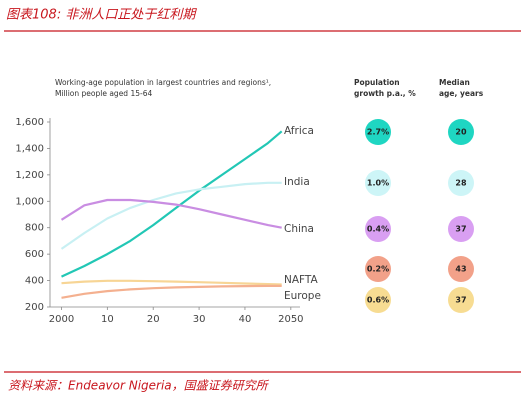 The height and width of the screenshot is (400, 525). Describe the element at coordinates (299, 229) in the screenshot. I see `series-label: China` at that location.